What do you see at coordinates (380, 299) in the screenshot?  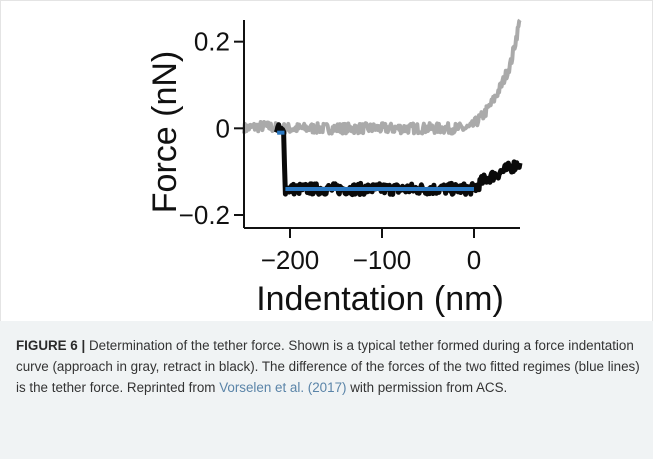 I see `x-axis-label: Indentation (nm)` at bounding box center [380, 299].